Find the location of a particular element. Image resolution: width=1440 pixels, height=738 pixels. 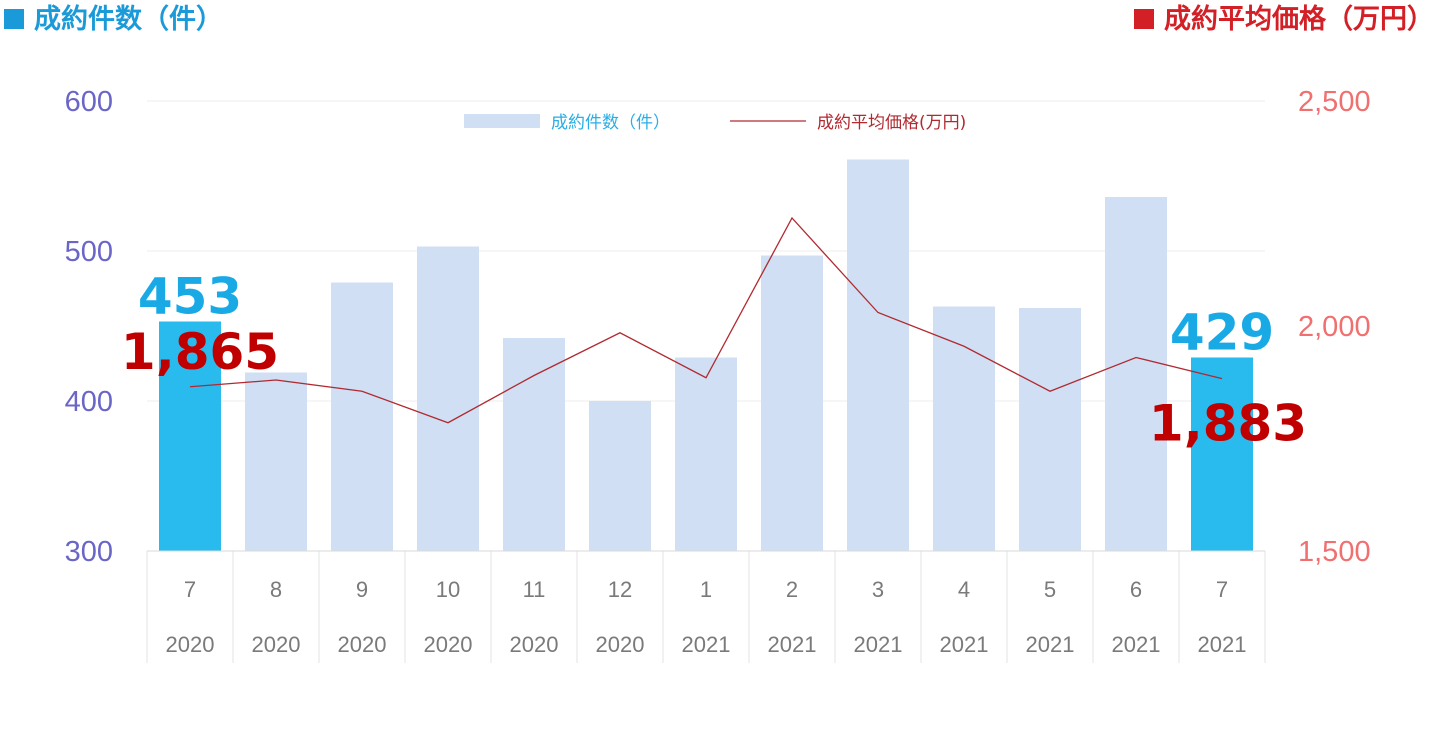

left-tick-0: 300 is located at coordinates (89, 552).